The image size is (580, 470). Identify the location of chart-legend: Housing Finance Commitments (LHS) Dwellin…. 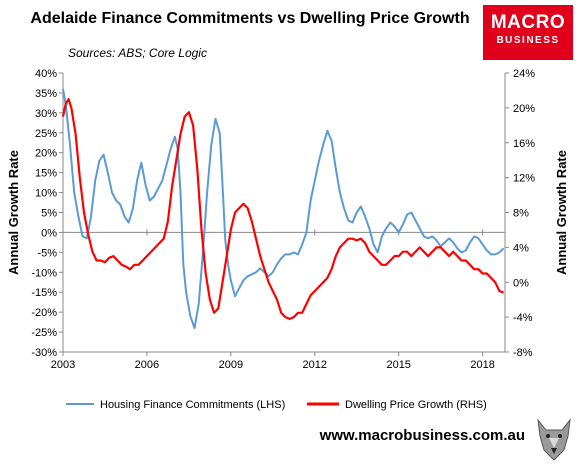
(276, 405).